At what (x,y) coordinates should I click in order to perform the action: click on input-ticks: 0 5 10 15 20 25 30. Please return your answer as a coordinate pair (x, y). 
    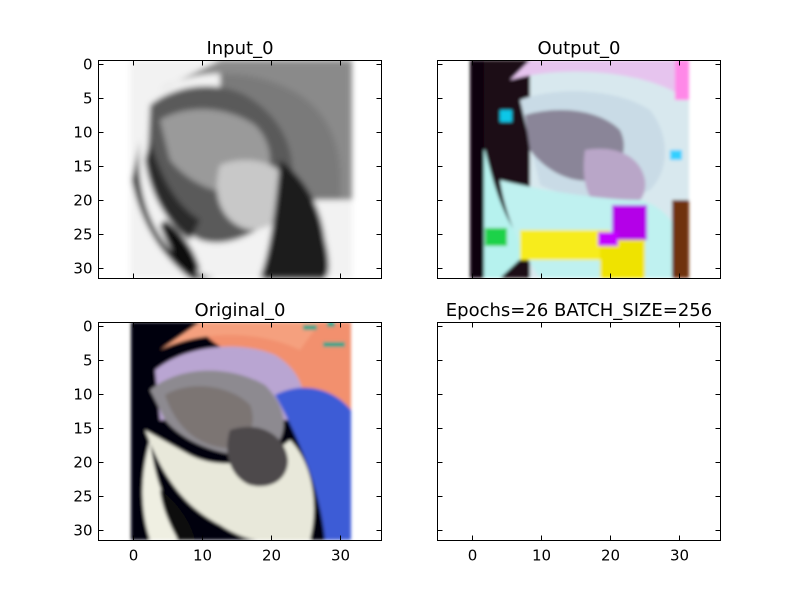
    Looking at the image, I should click on (227, 167).